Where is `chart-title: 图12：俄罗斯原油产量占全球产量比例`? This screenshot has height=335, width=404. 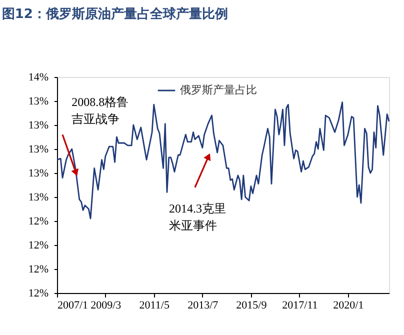 chart-title: 图12：俄罗斯原油产量占全球产量比例 is located at coordinates (115, 14).